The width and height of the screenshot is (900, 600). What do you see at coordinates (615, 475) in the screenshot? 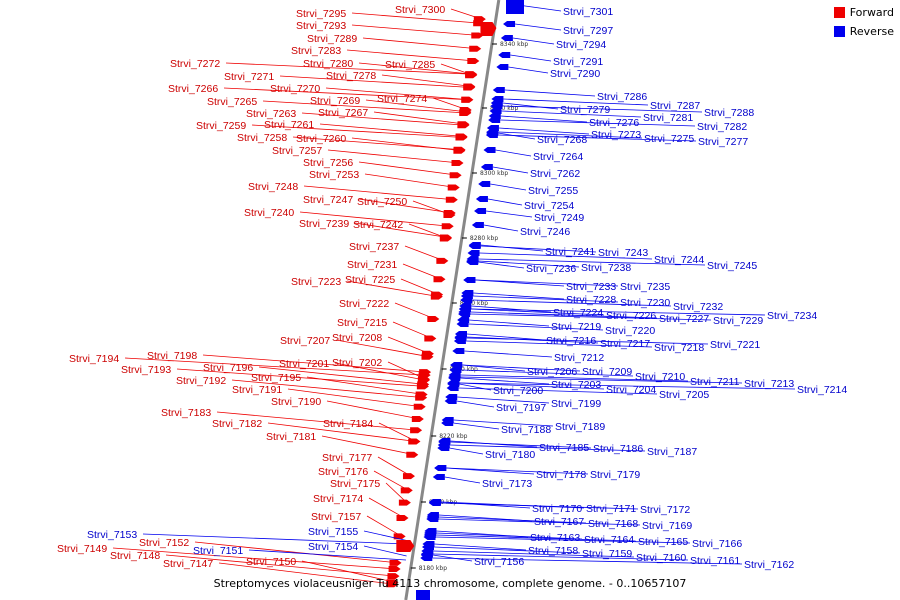
I see `reverse-gene-label: Strvi_7179` at bounding box center [615, 475].